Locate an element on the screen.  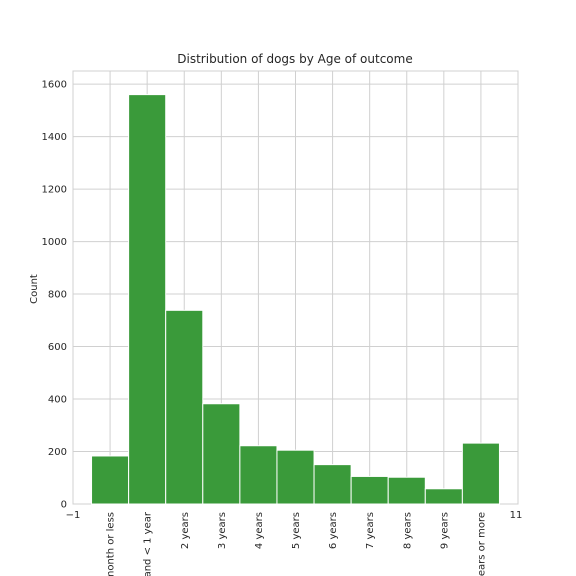
x-tick-label: 6 years is located at coordinates (333, 530).